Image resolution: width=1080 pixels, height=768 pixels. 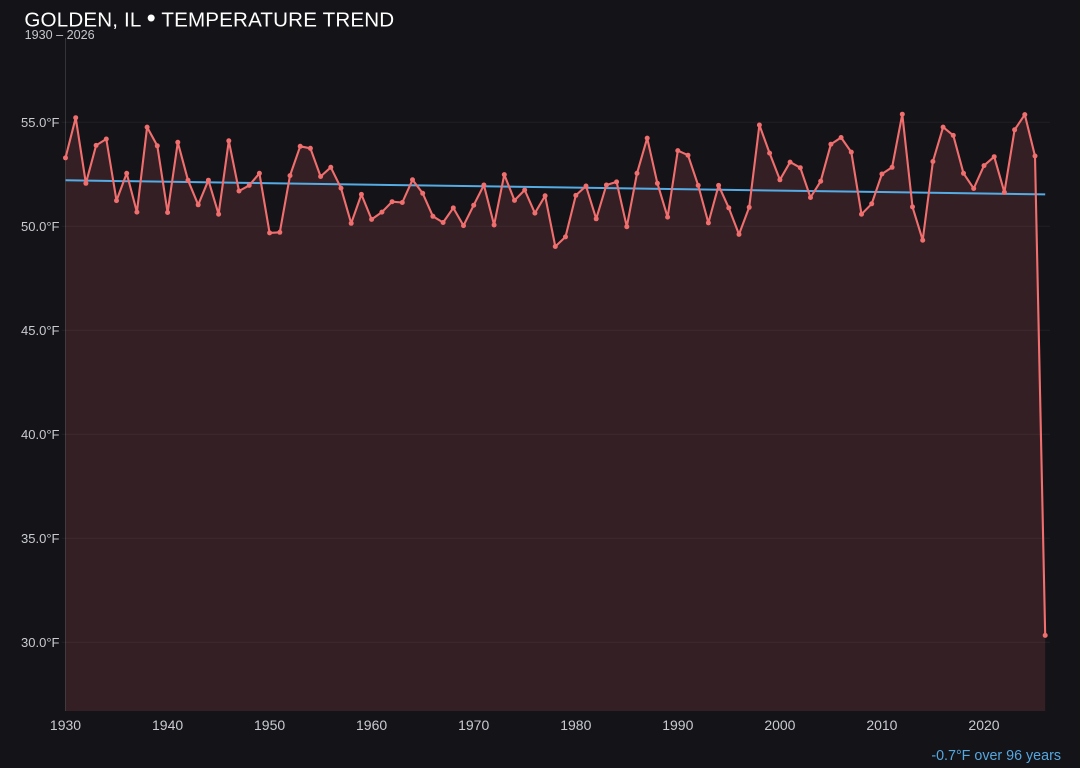 I want to click on svg-text: 1930 – 2026, so click(x=60, y=35).